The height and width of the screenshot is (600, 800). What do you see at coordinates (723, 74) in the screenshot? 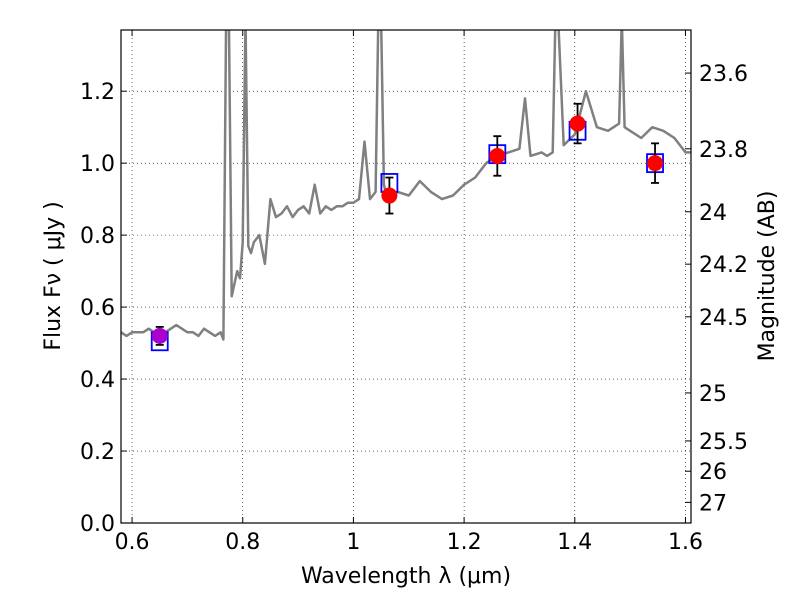
I see `mag-tick-label: 23.6` at bounding box center [723, 74].